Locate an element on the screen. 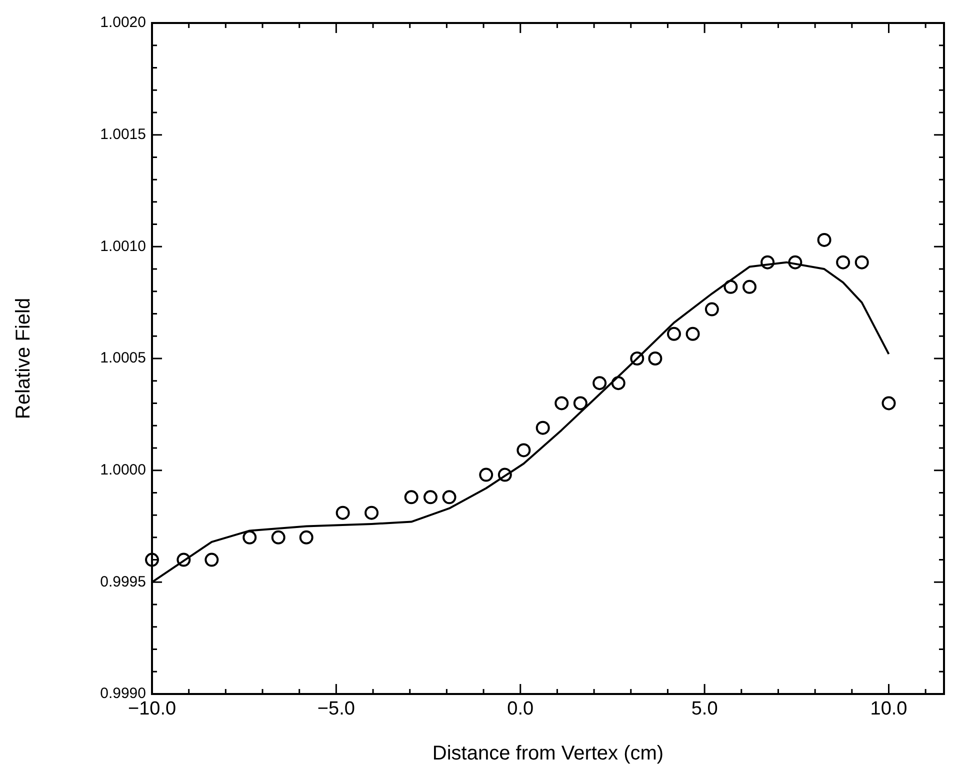  y-tick-label: 1.0020 is located at coordinates (123, 23).